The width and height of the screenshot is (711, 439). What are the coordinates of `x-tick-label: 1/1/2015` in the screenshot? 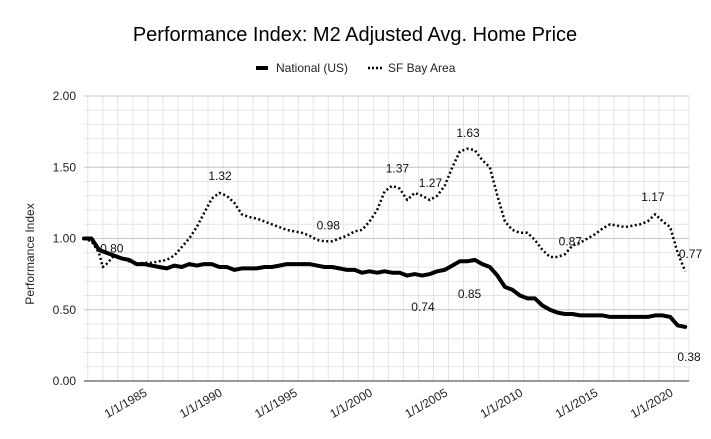 It's located at (577, 403).